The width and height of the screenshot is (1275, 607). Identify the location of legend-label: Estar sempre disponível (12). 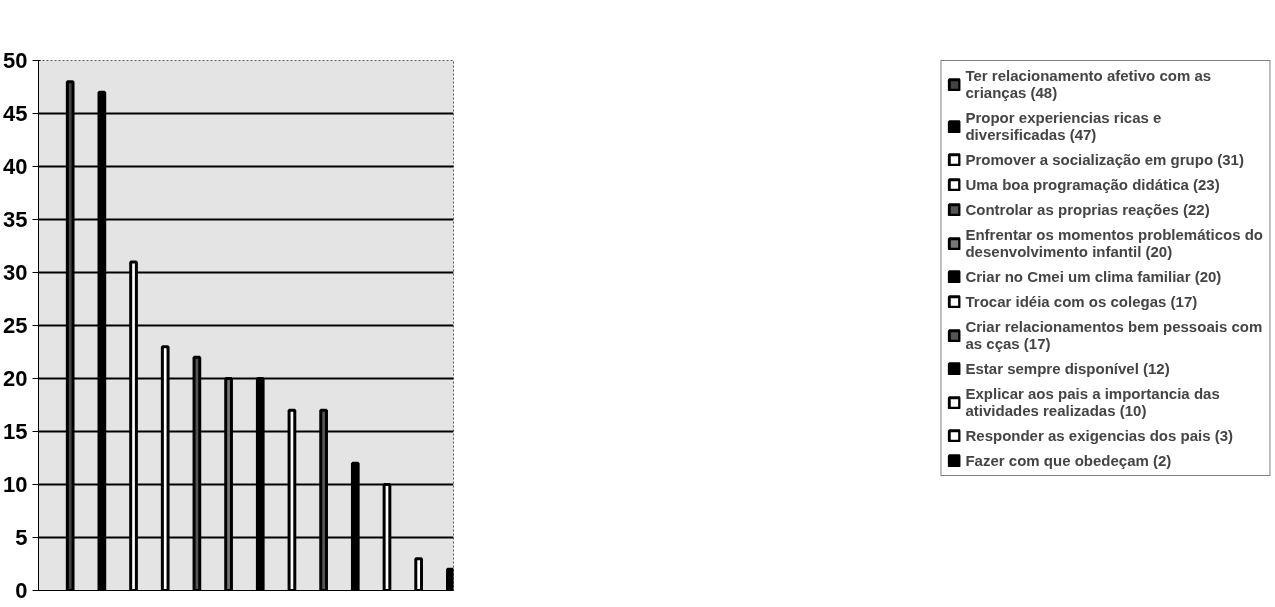
(1067, 368).